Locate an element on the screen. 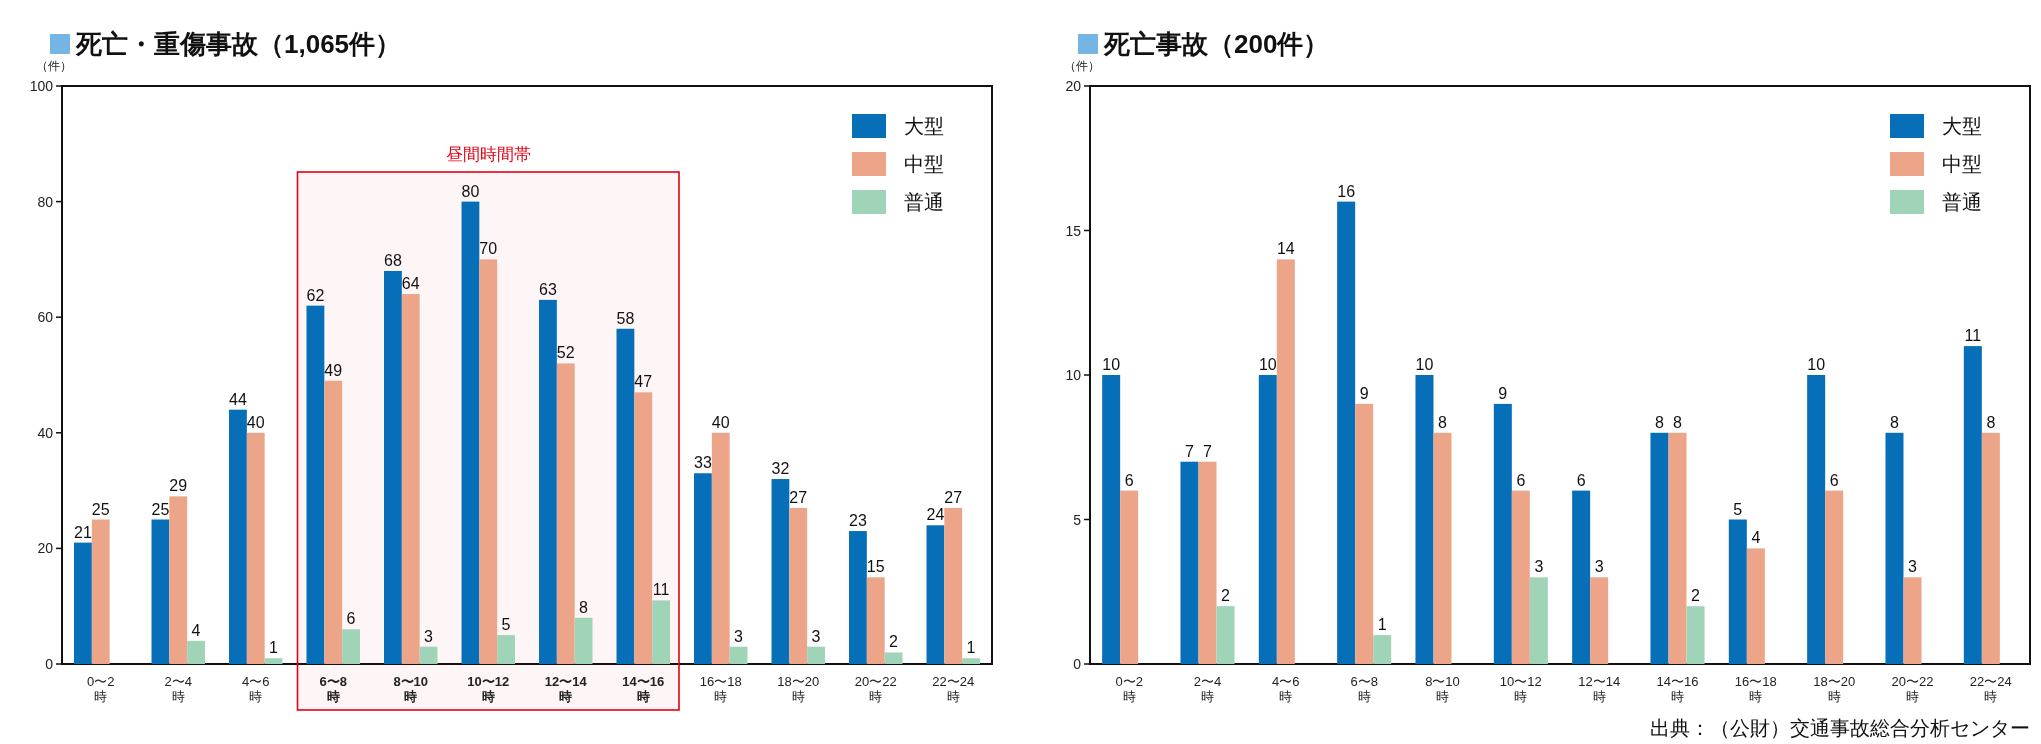 The height and width of the screenshot is (744, 2041). data-label: 5 is located at coordinates (506, 625).